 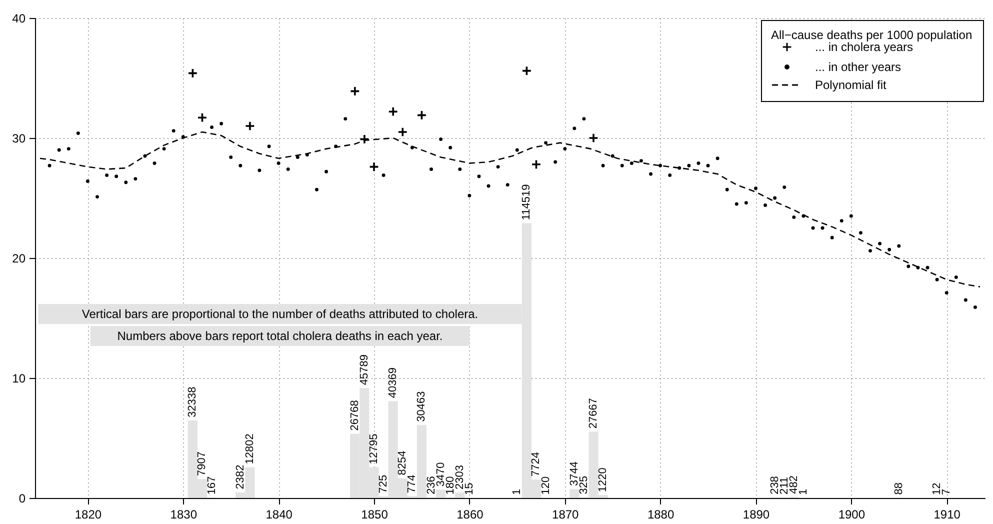 What do you see at coordinates (871, 35) in the screenshot?
I see `legend-title: All−cause deaths per 1000 population` at bounding box center [871, 35].